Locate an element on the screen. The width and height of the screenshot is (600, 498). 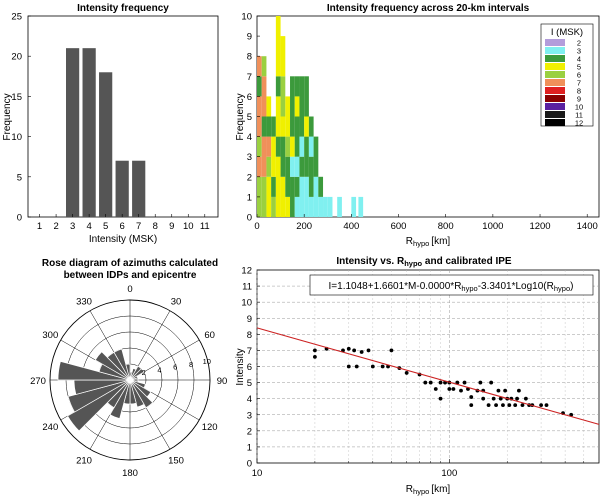
x-tick-label: 7 is located at coordinates (138, 226).